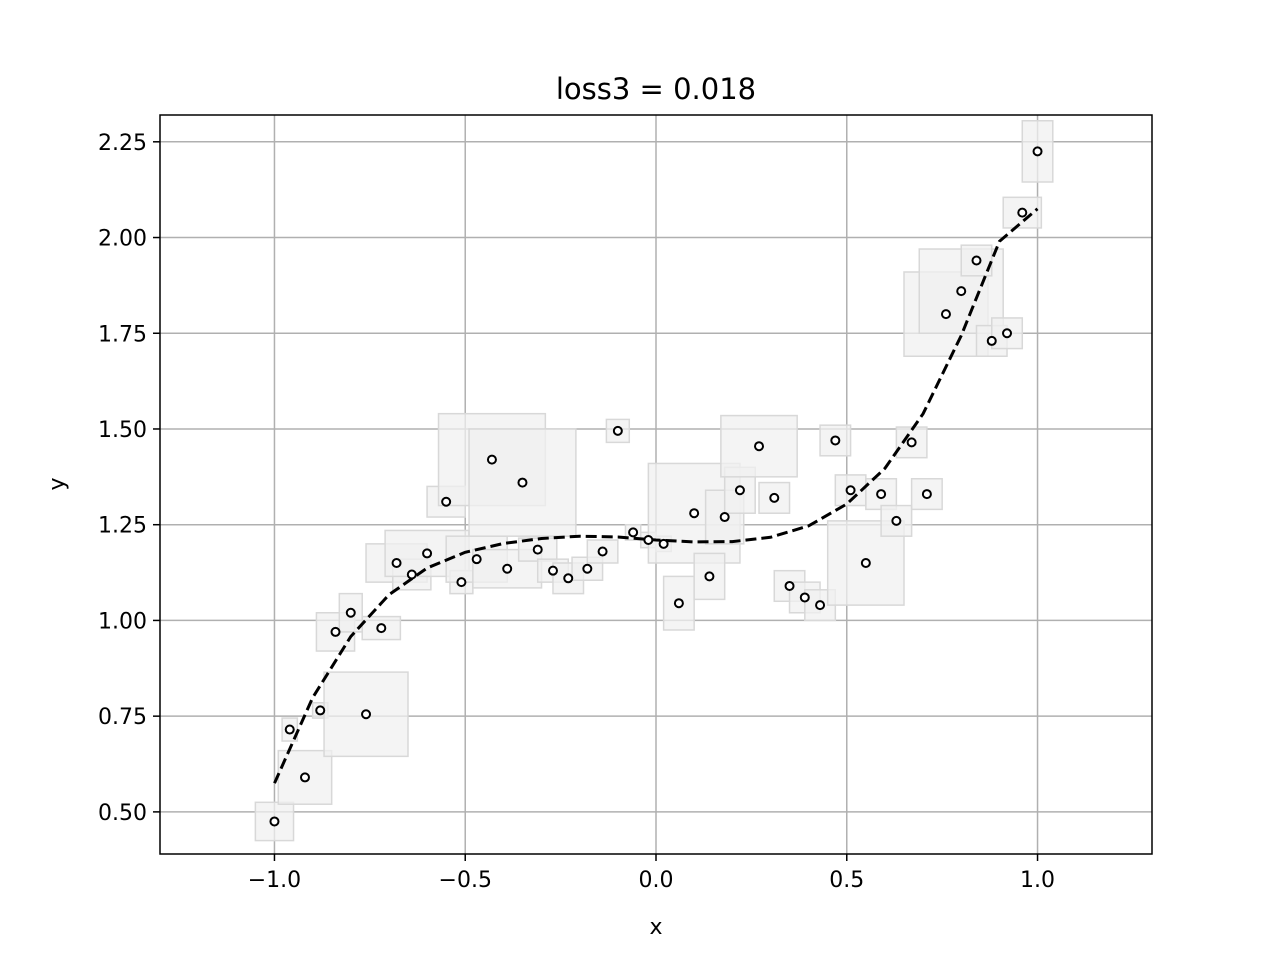 The image size is (1280, 960). What do you see at coordinates (122, 621) in the screenshot?
I see `y-tick-label: 1.00` at bounding box center [122, 621].